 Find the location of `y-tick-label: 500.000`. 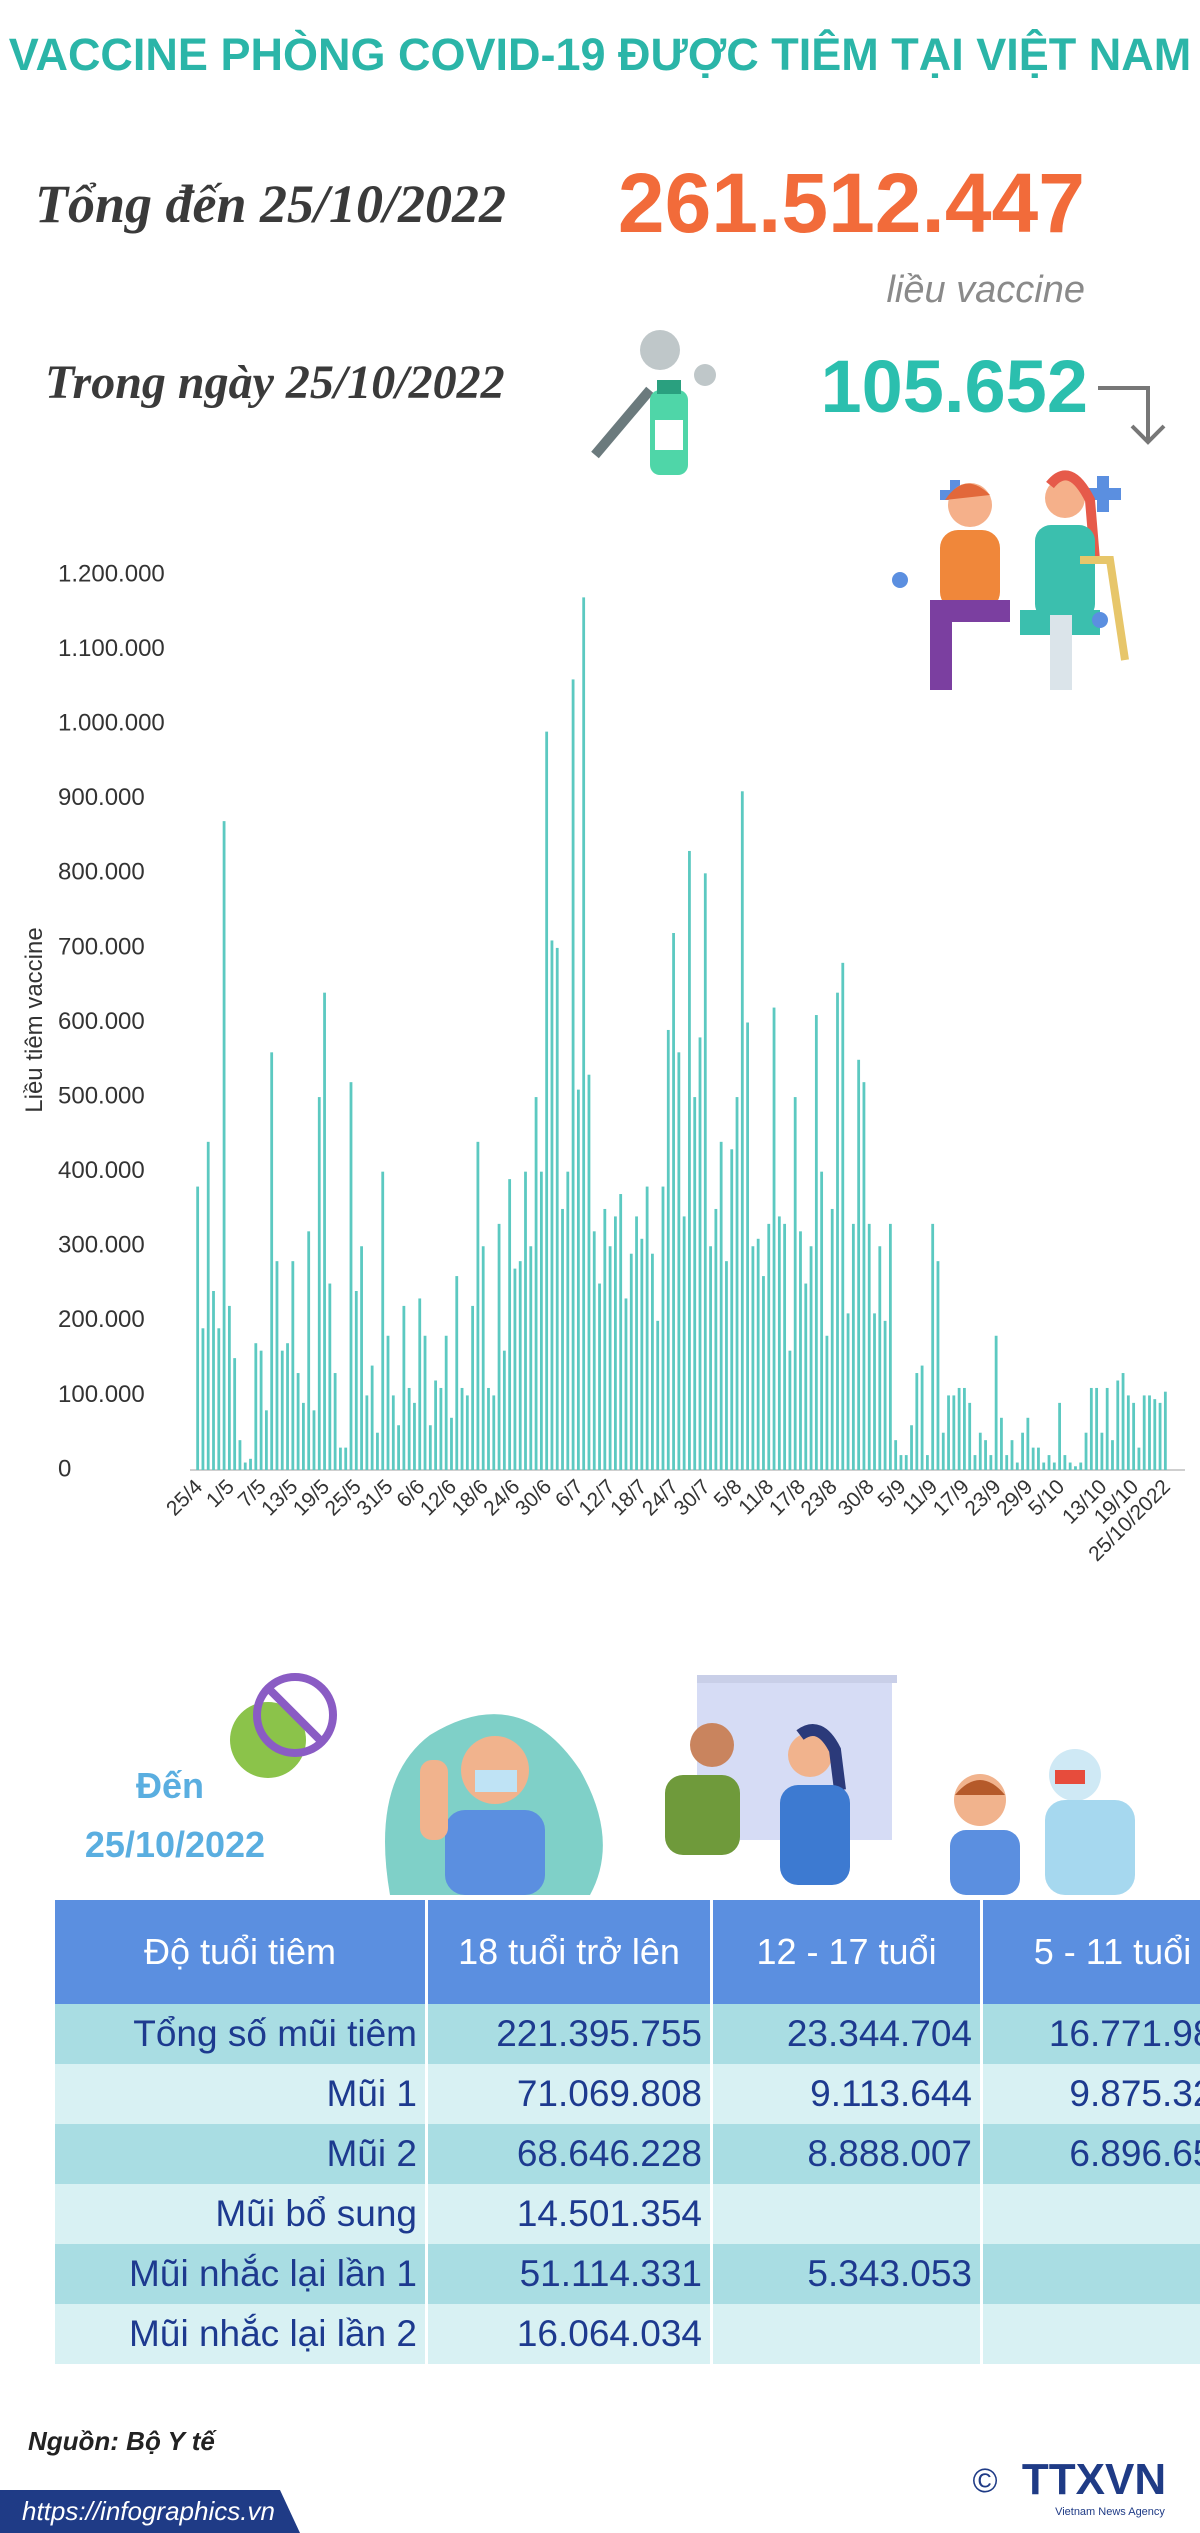

y-tick-label: 500.000 is located at coordinates (101, 1095).